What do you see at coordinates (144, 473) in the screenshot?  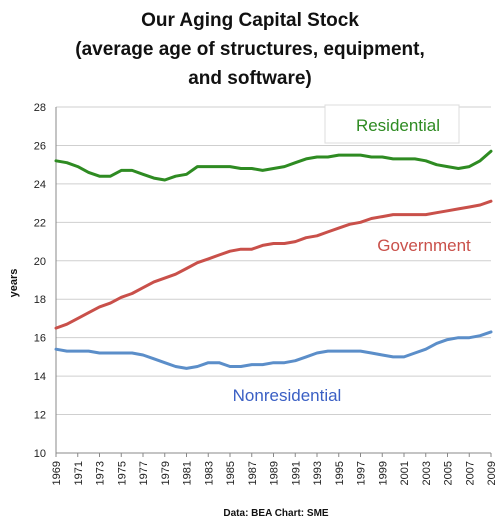 I see `x-tick-label-1977: 1977` at bounding box center [144, 473].